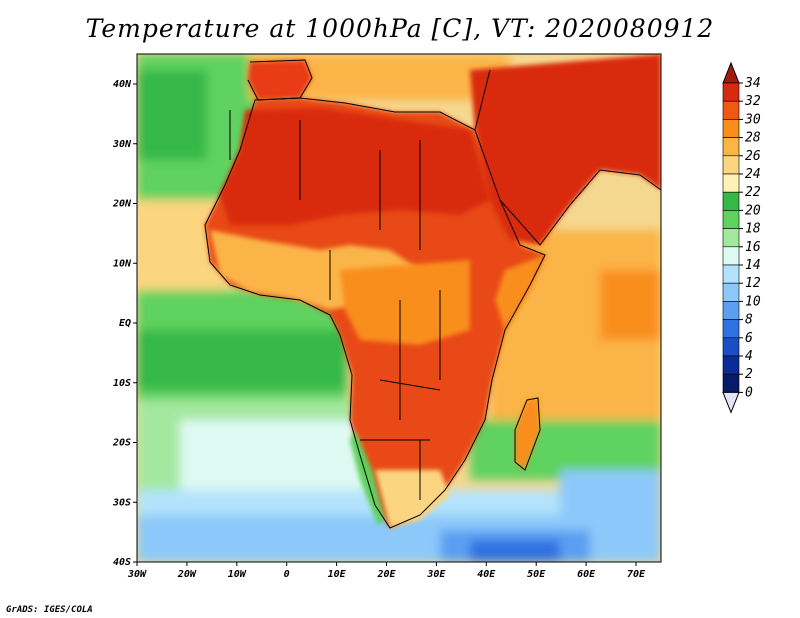 This screenshot has height=618, width=800. Describe the element at coordinates (280, 460) in the screenshot. I see `south-atlantic-pale` at that location.